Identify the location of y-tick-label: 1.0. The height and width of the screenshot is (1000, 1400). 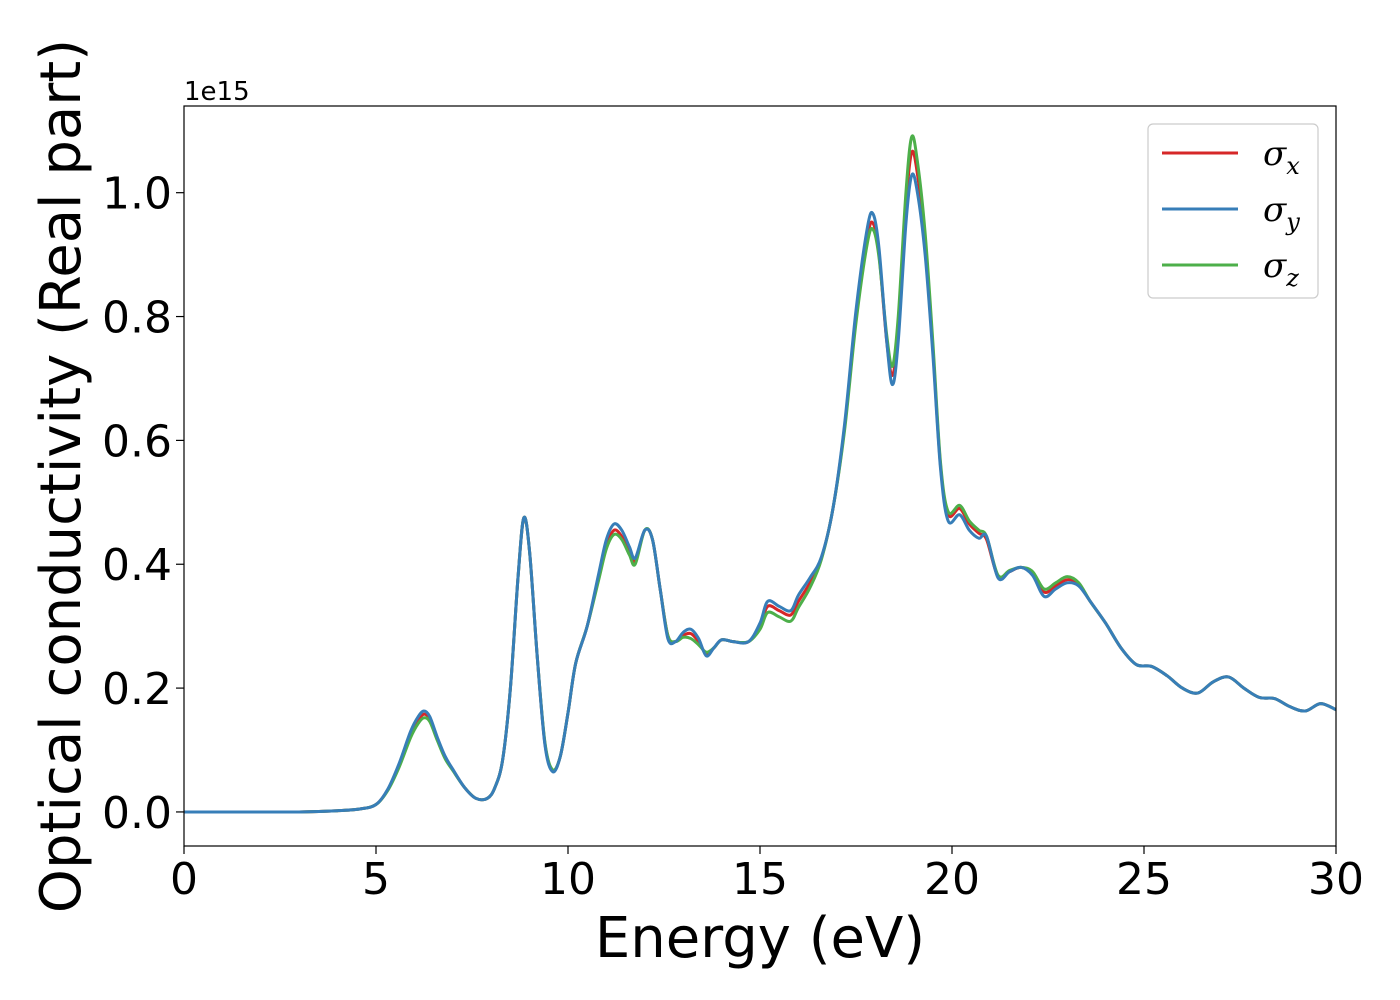
(137, 194).